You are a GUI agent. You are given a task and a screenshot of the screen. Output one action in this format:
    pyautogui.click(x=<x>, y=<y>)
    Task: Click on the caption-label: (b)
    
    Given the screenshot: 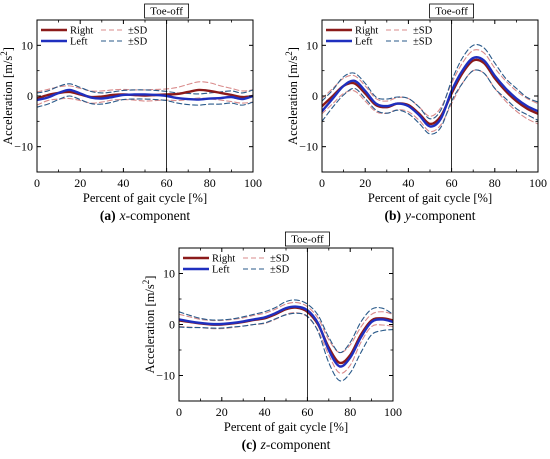 What is the action you would take?
    pyautogui.click(x=393, y=215)
    